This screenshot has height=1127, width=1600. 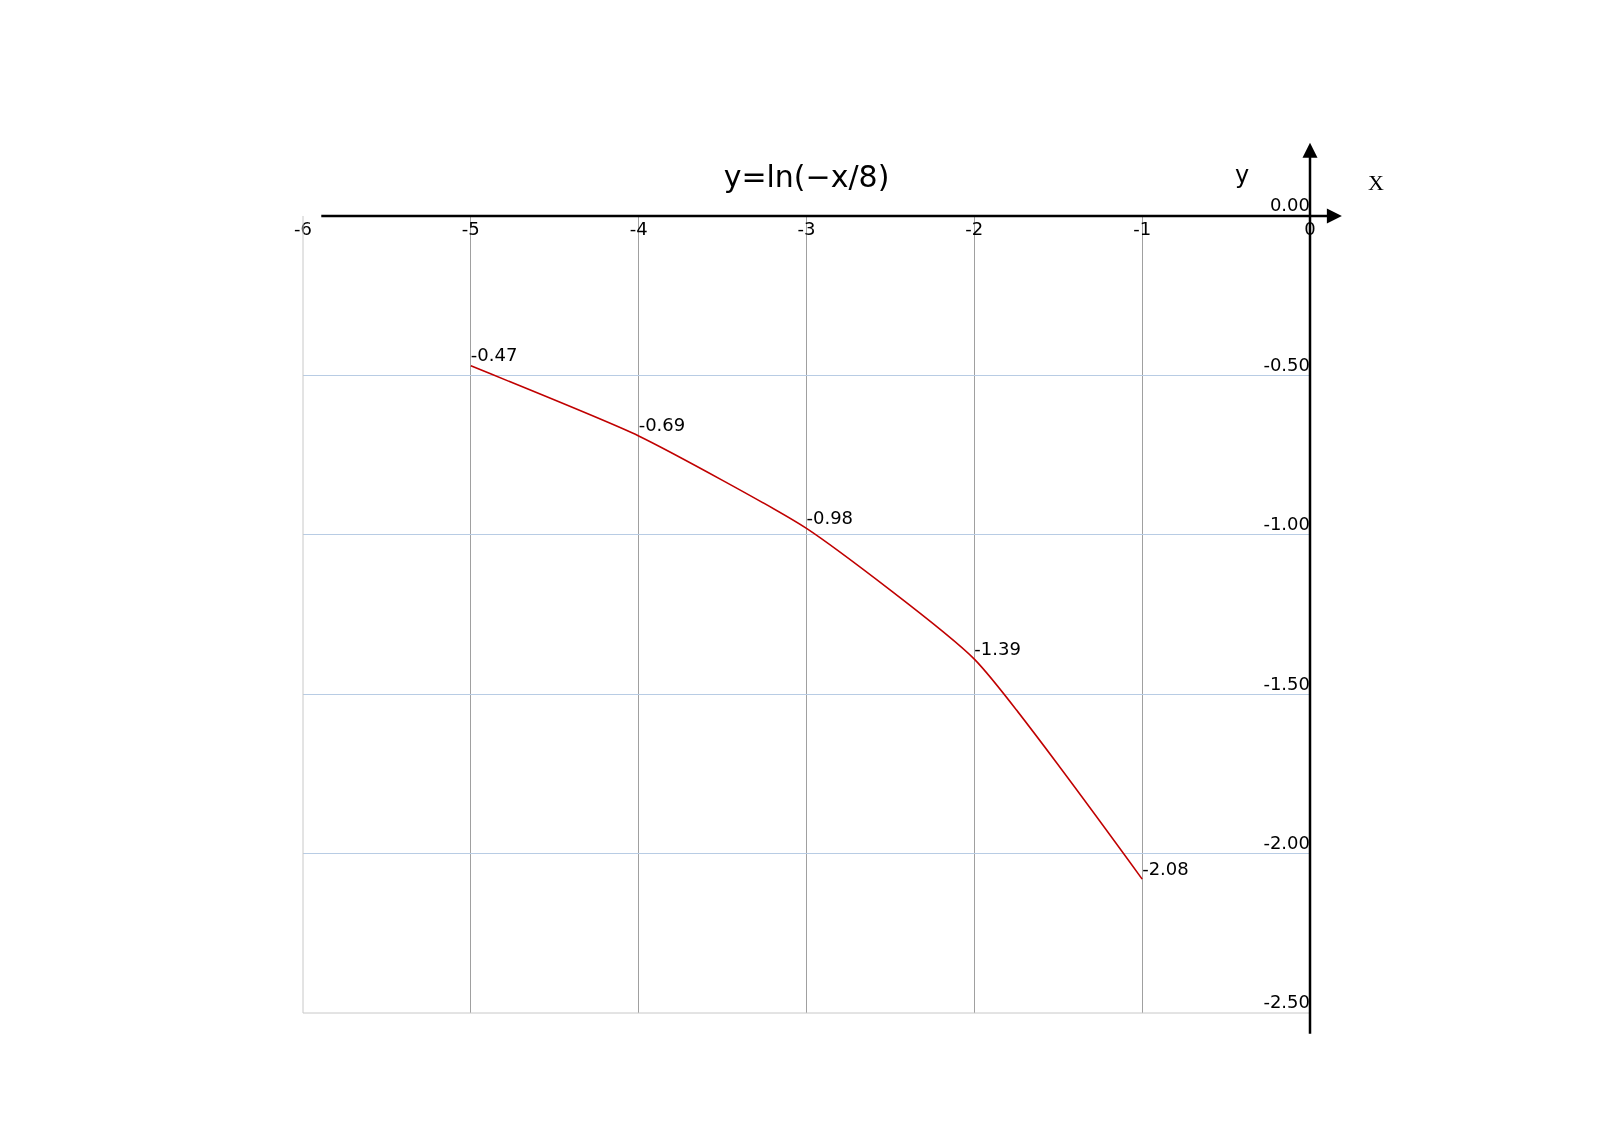 I want to click on x-tick-label: -4, so click(x=638, y=228).